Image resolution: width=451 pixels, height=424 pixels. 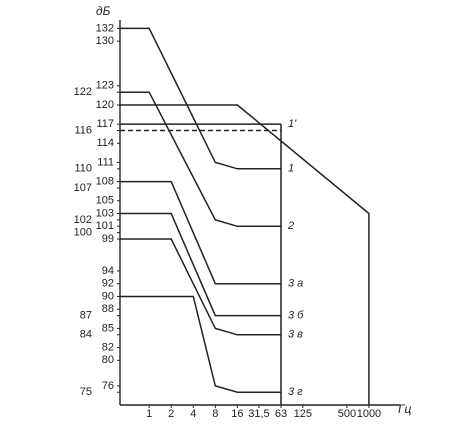 What do you see at coordinates (105, 28) in the screenshot?
I see `y-tick-label: 132` at bounding box center [105, 28].